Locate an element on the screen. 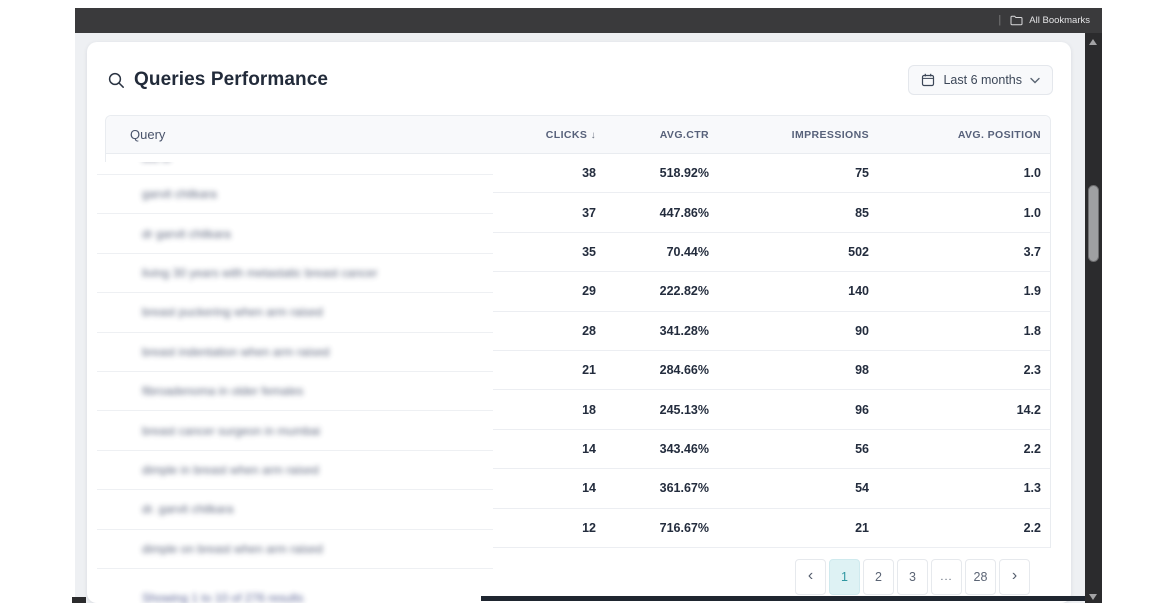 This screenshot has height=603, width=1162. column-header-query: Query is located at coordinates (148, 134).